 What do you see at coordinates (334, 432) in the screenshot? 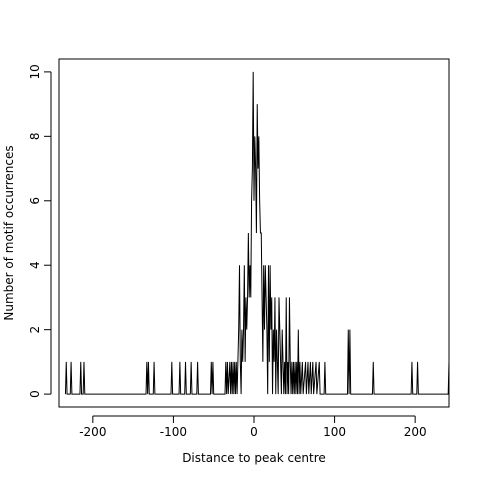
I see `x-tick-label: 100` at bounding box center [334, 432].